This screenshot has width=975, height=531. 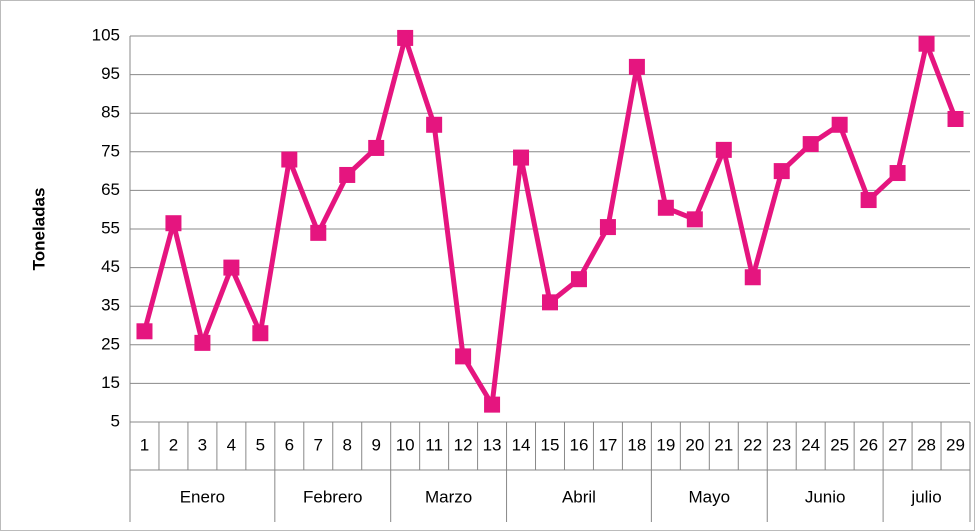 What do you see at coordinates (521, 444) in the screenshot?
I see `x-tick-label: 14` at bounding box center [521, 444].